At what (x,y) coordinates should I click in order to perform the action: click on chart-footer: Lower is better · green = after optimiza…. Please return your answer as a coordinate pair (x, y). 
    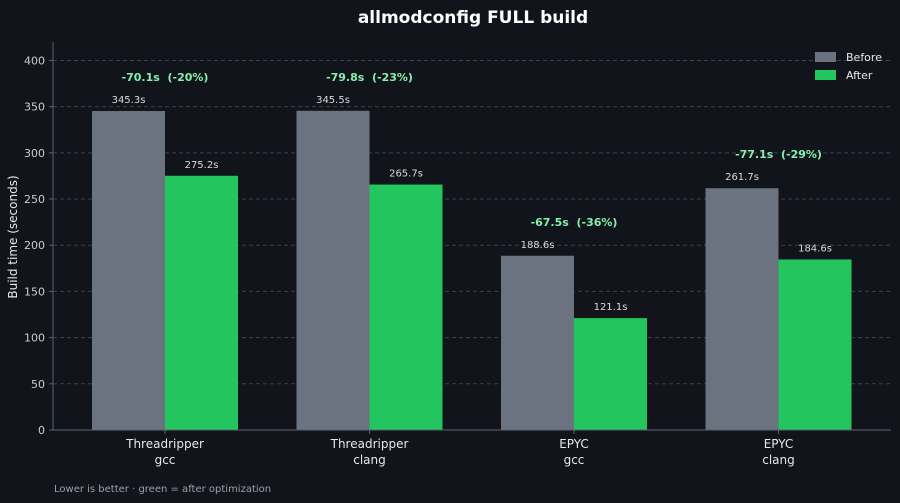
    Looking at the image, I should click on (162, 489).